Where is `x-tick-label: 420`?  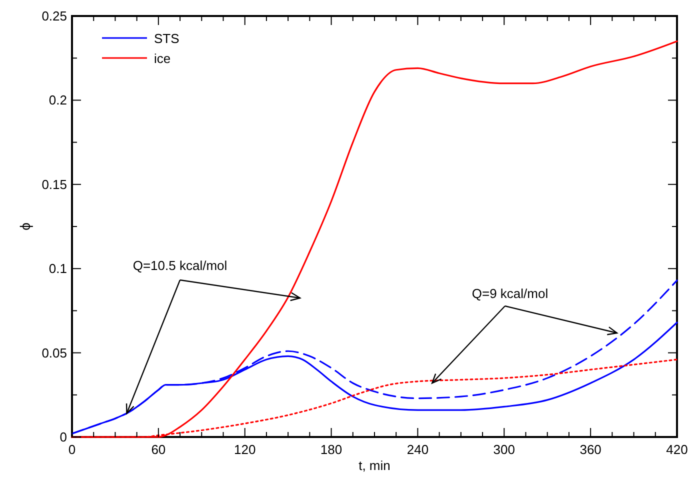 x-tick-label: 420 is located at coordinates (677, 449).